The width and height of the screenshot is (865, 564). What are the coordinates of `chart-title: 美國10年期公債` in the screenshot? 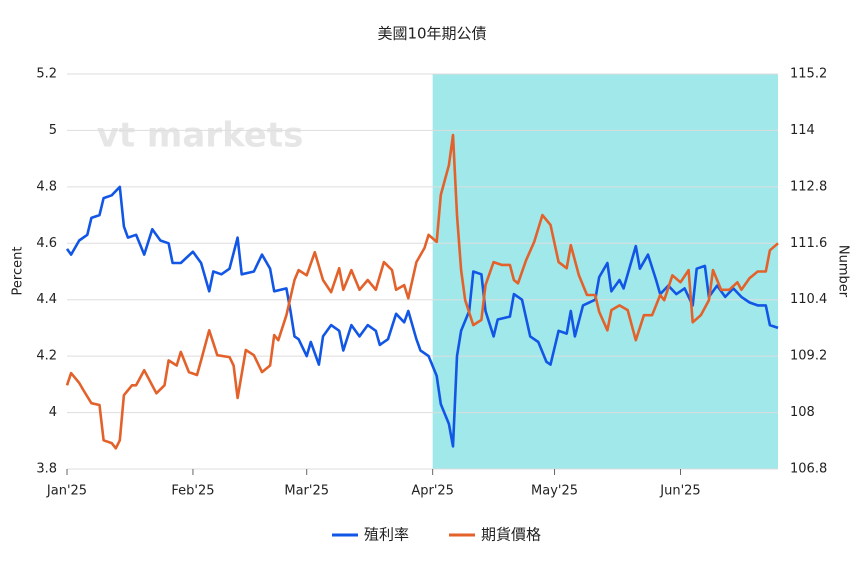 It's located at (431, 34).